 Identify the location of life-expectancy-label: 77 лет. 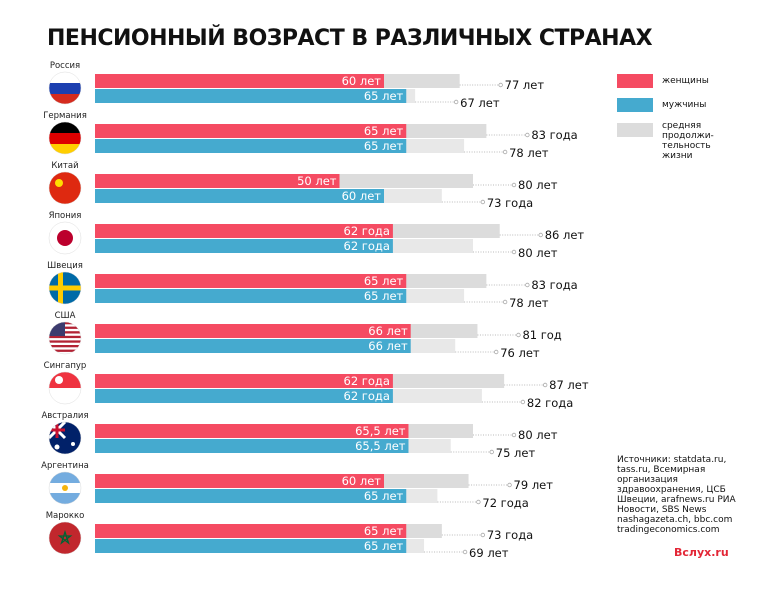
(525, 85).